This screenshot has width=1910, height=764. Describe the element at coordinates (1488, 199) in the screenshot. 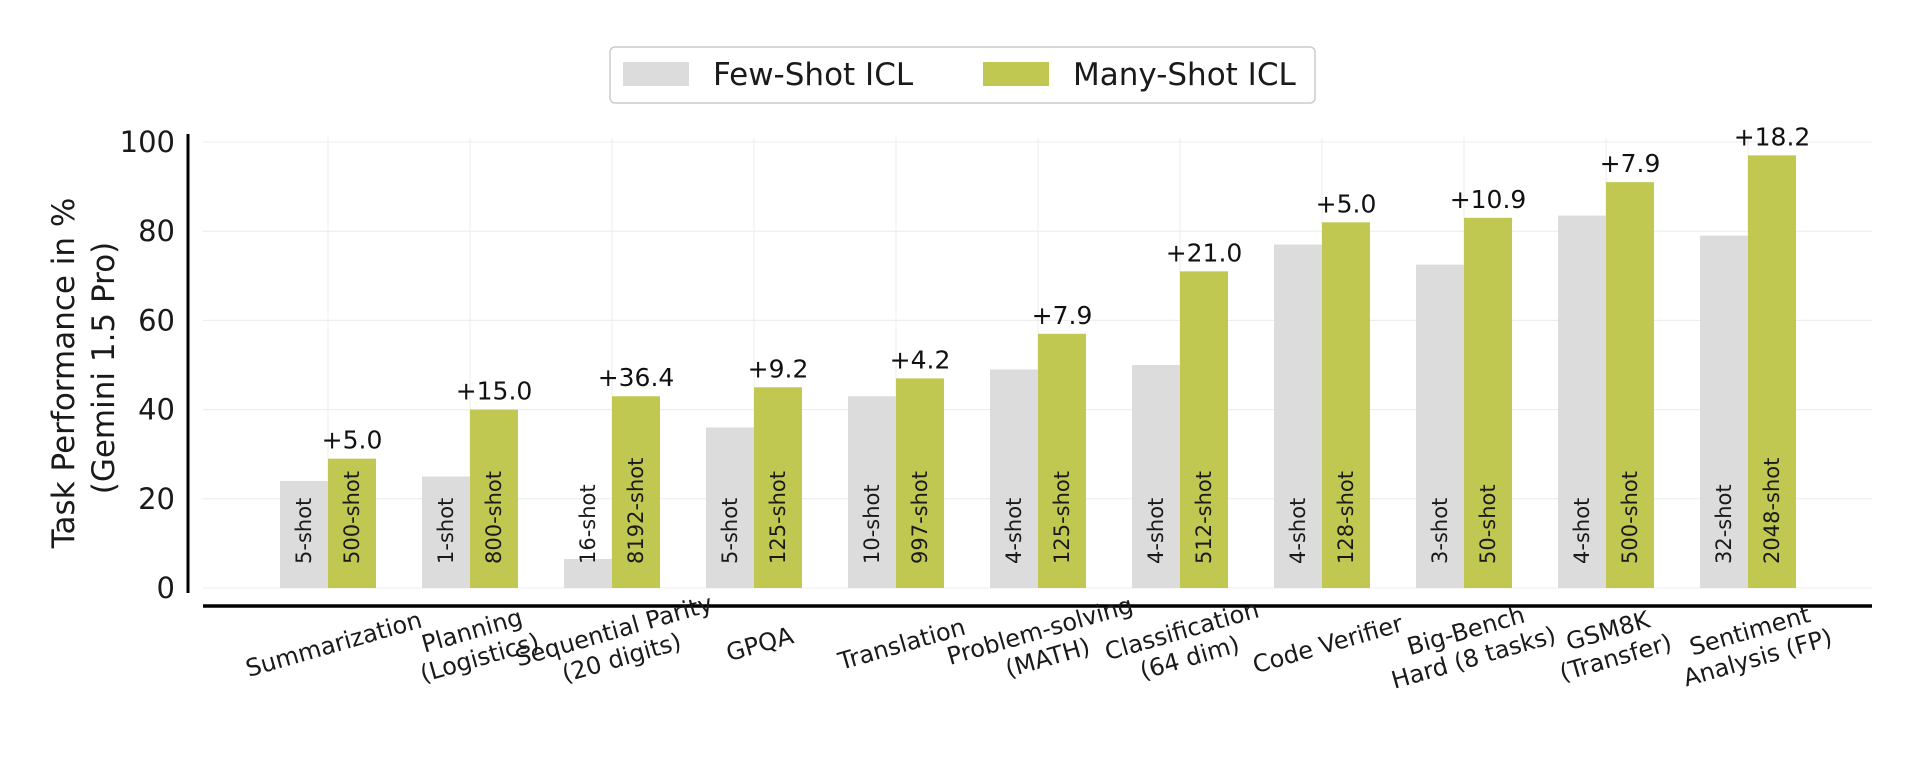

I see `delta-label: +10.9` at that location.